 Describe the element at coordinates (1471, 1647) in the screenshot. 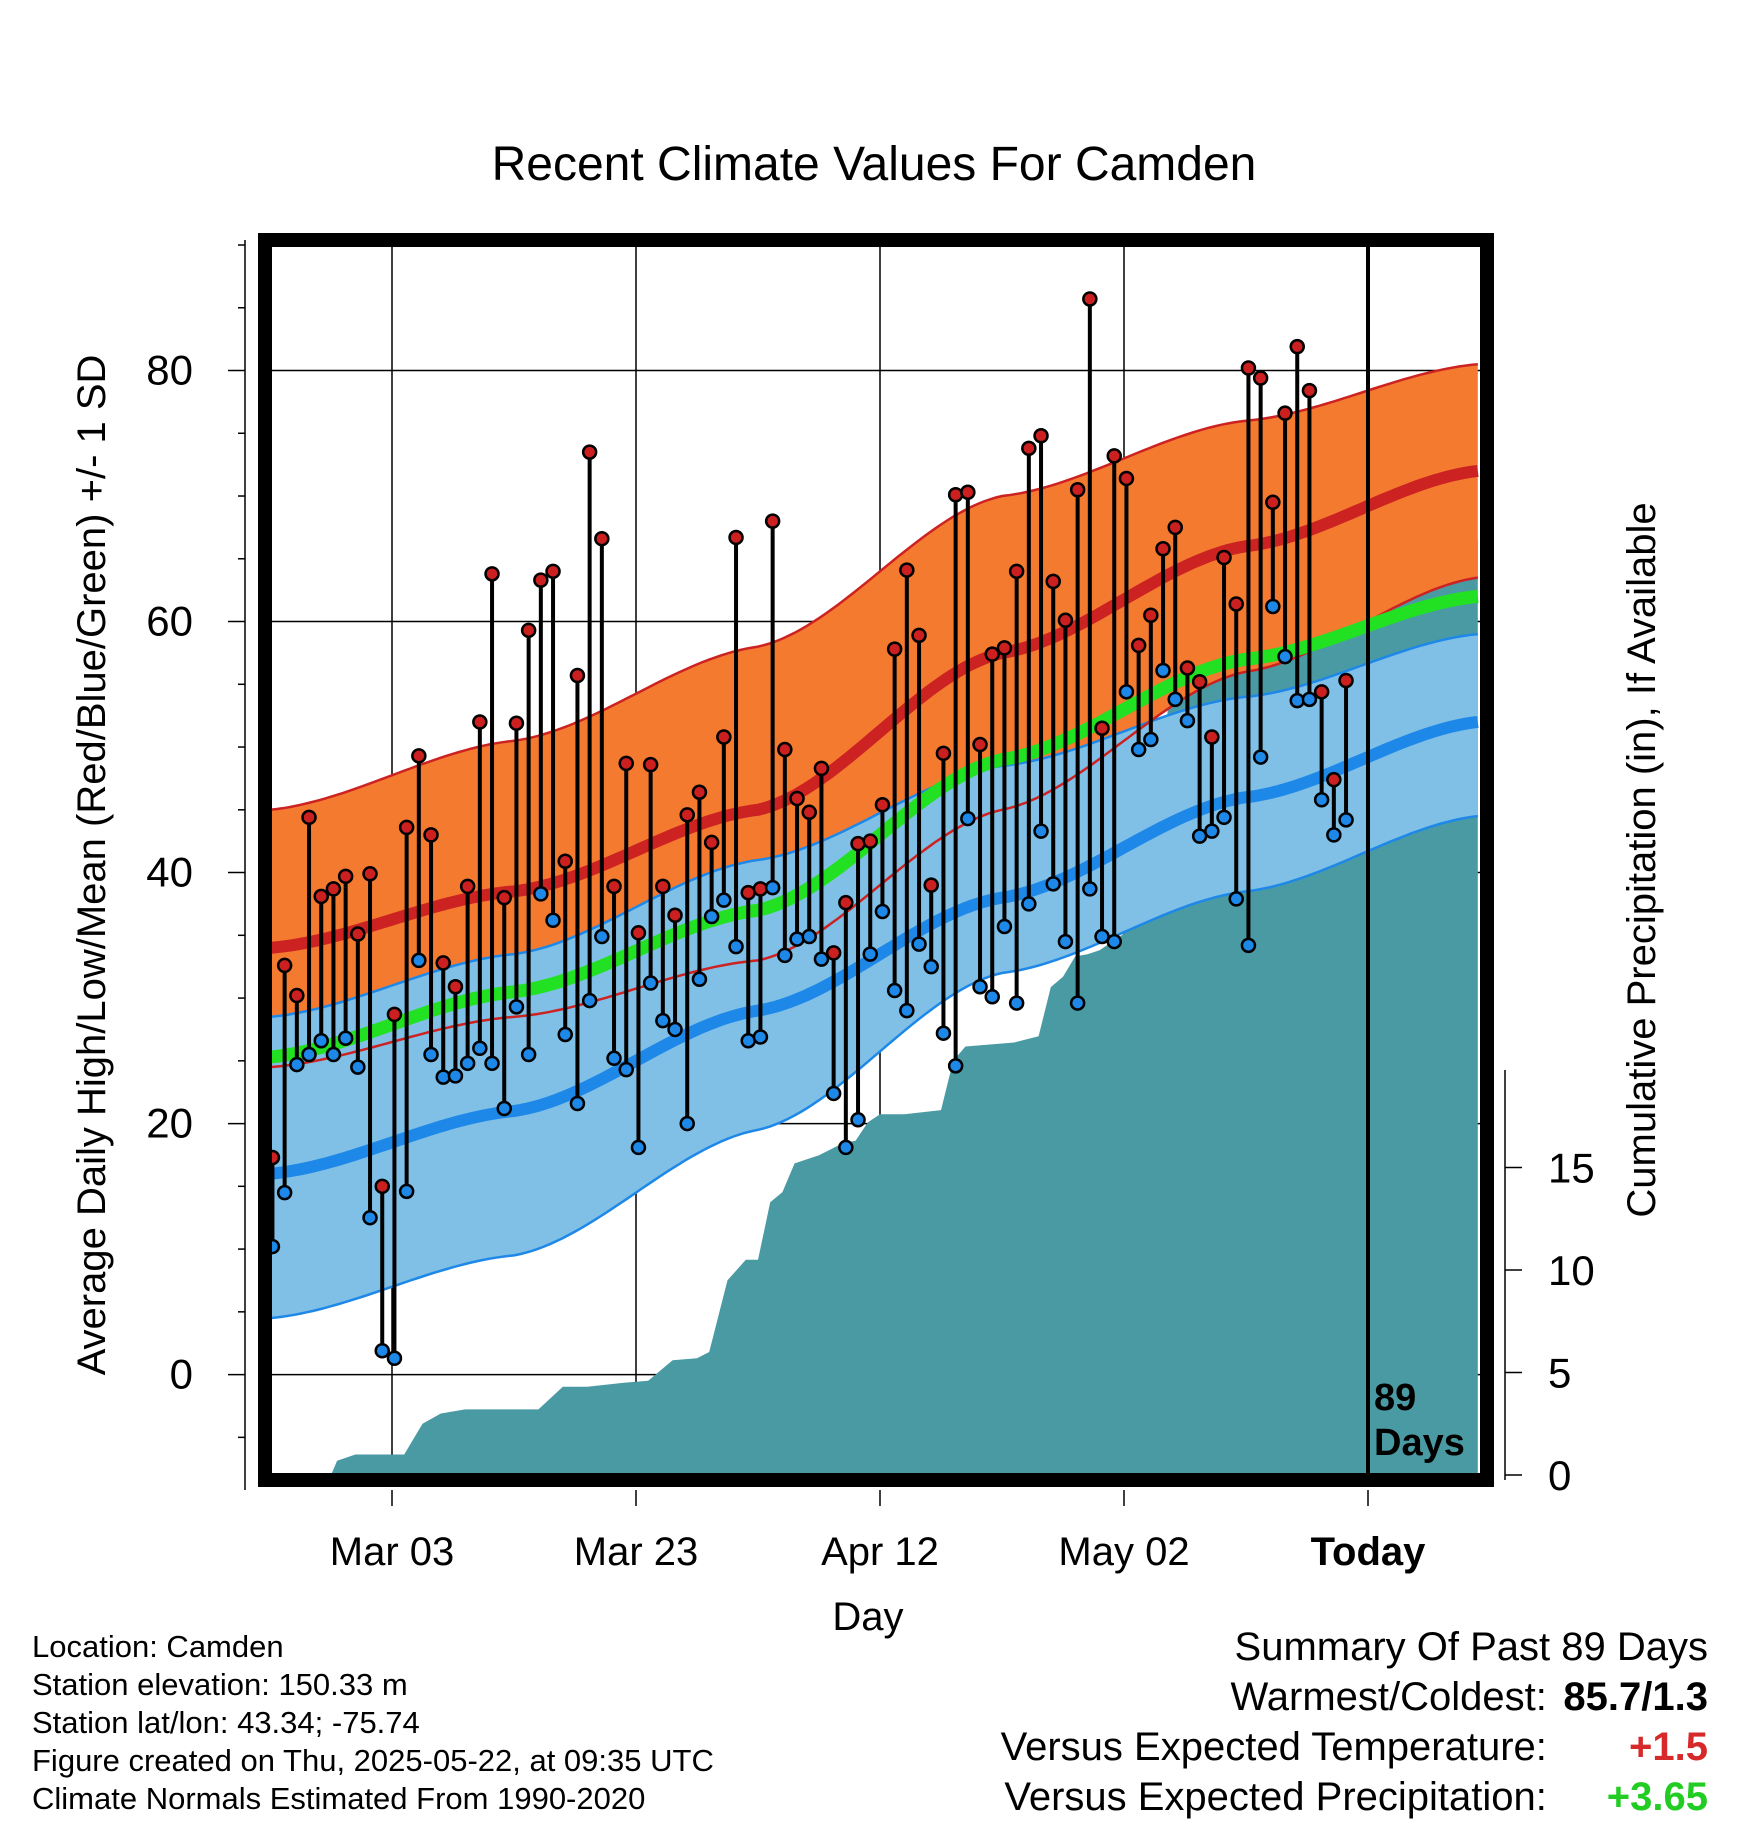

I see `summary-heading: Summary Of Past 89 Days` at that location.